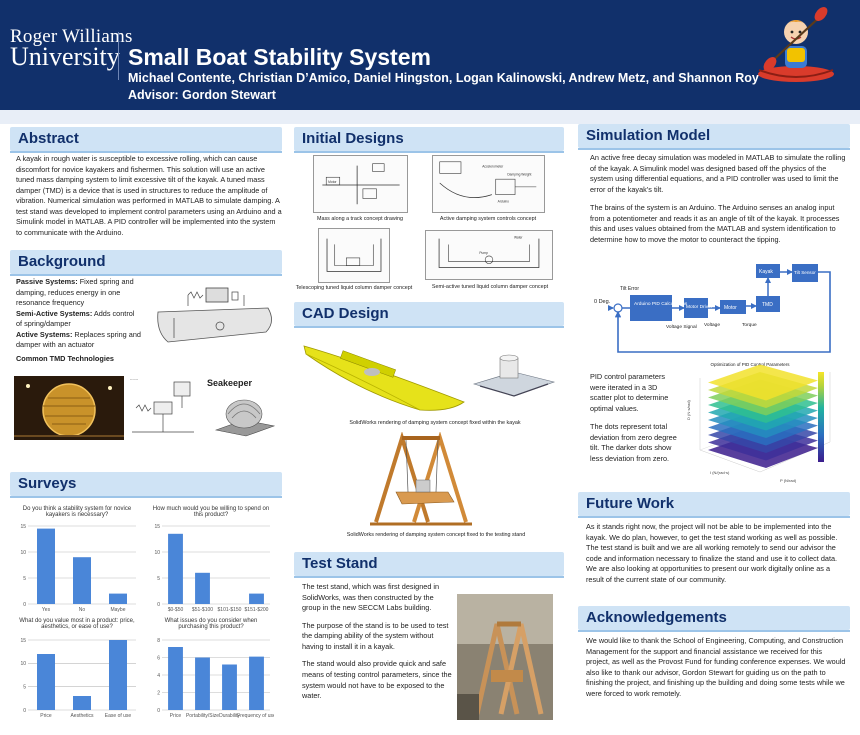 The height and width of the screenshot is (735, 860). What do you see at coordinates (714, 137) in the screenshot?
I see `simulation-model-heading: Simulation Model` at bounding box center [714, 137].